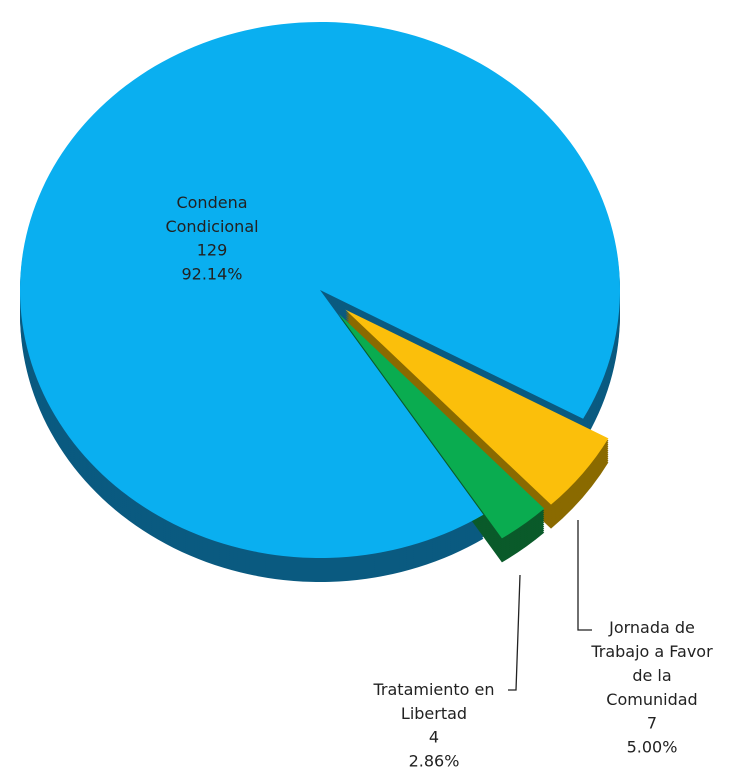 This screenshot has width=738, height=771. I want to click on value-label: 4, so click(434, 737).